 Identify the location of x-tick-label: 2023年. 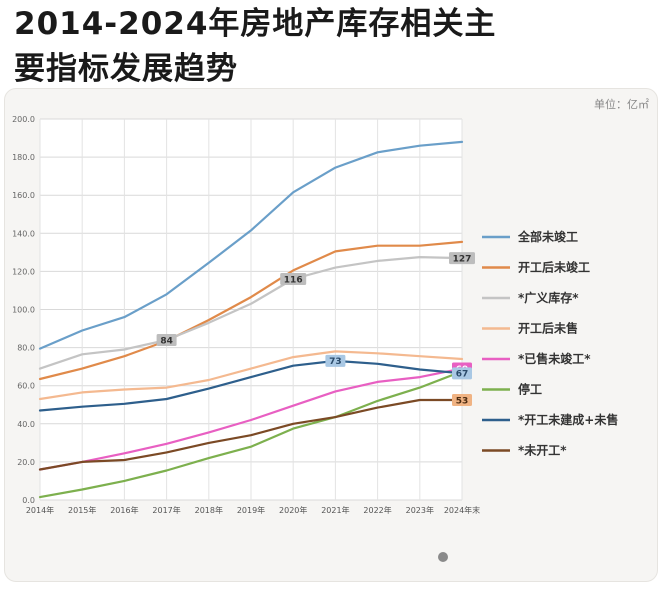
(420, 510).